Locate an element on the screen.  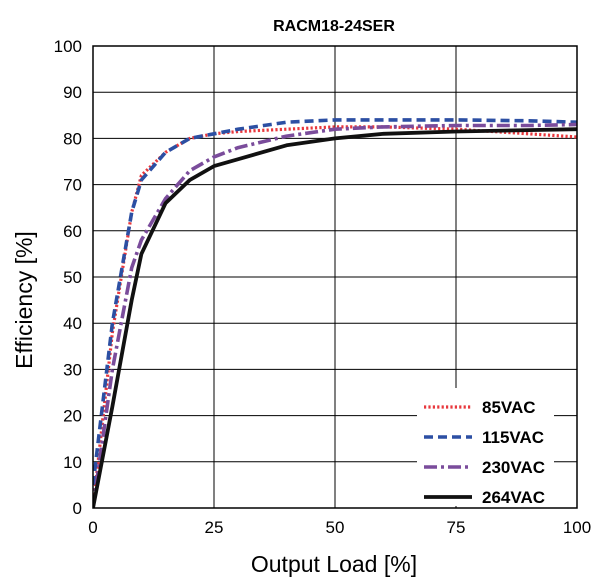
legend-background is located at coordinates (485, 447).